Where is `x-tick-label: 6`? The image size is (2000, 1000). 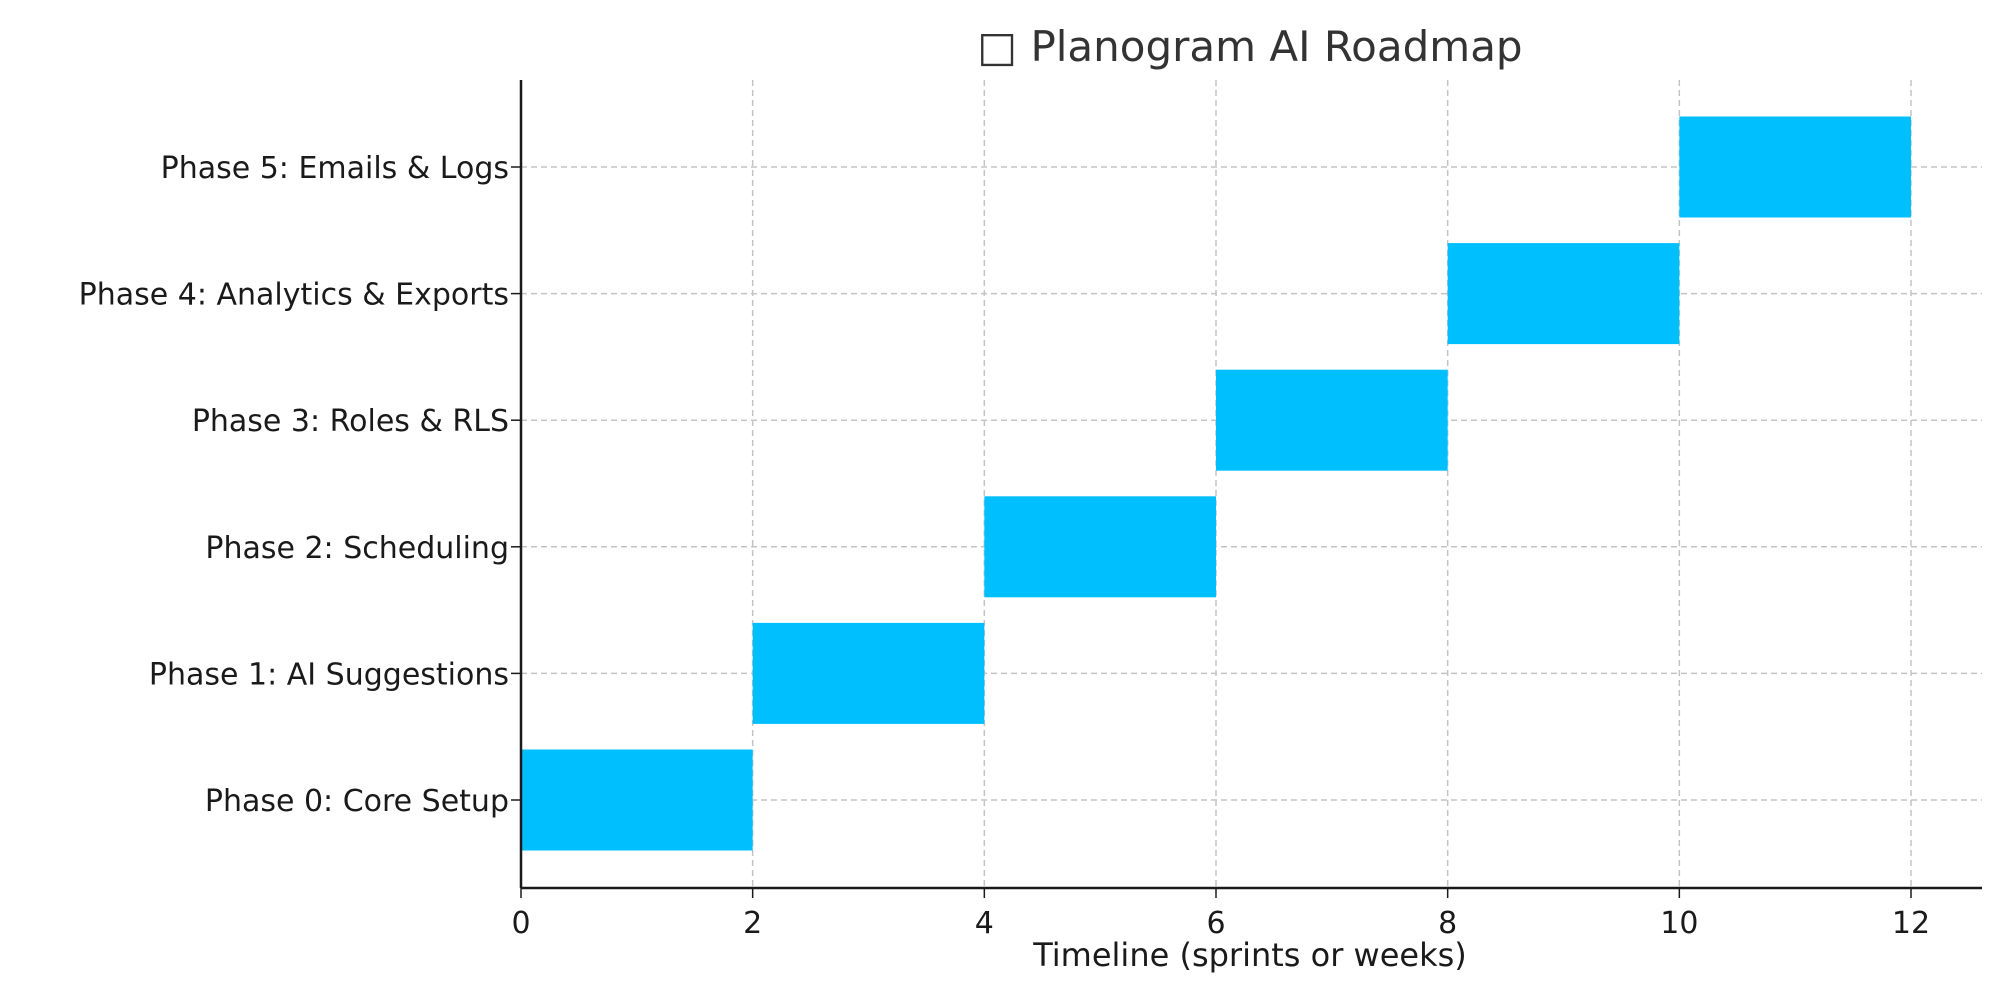
x-tick-label: 6 is located at coordinates (1215, 923).